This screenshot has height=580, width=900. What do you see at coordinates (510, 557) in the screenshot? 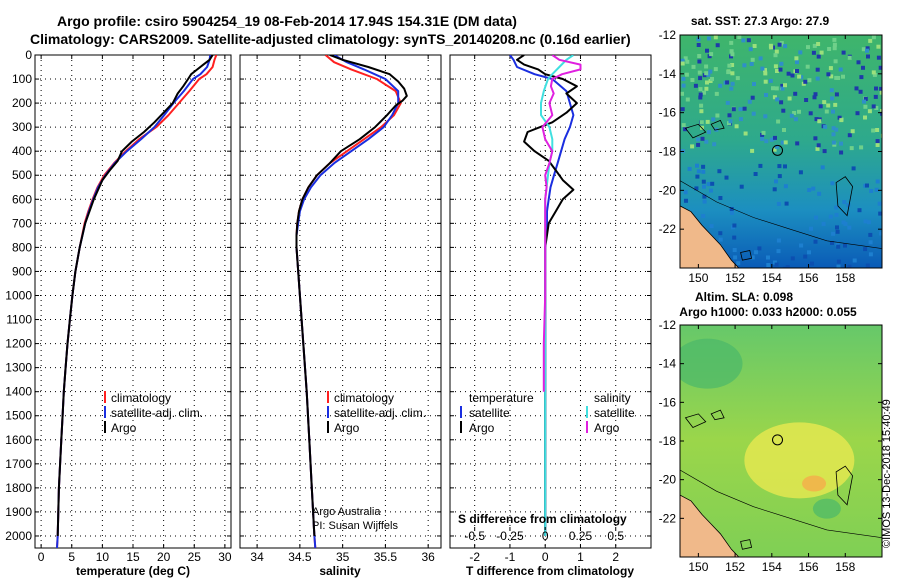
I see `x-tick-label: -1` at bounding box center [510, 557].